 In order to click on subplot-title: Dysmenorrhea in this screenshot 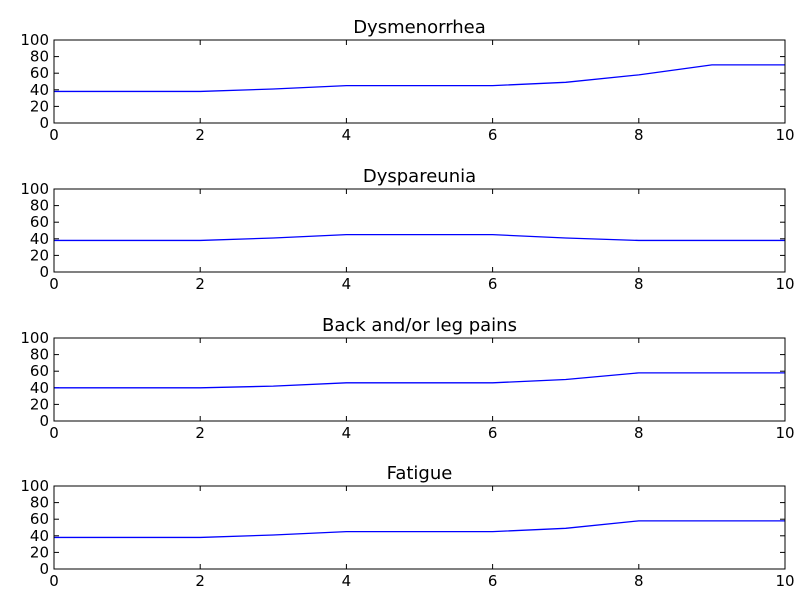, I will do `click(419, 27)`.